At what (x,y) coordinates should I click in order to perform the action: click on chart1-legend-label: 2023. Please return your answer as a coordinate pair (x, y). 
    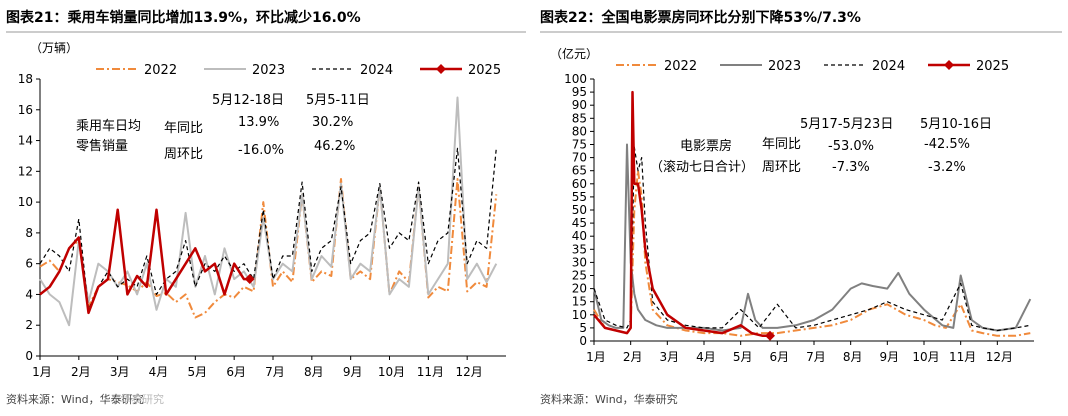
    Looking at the image, I should click on (268, 70).